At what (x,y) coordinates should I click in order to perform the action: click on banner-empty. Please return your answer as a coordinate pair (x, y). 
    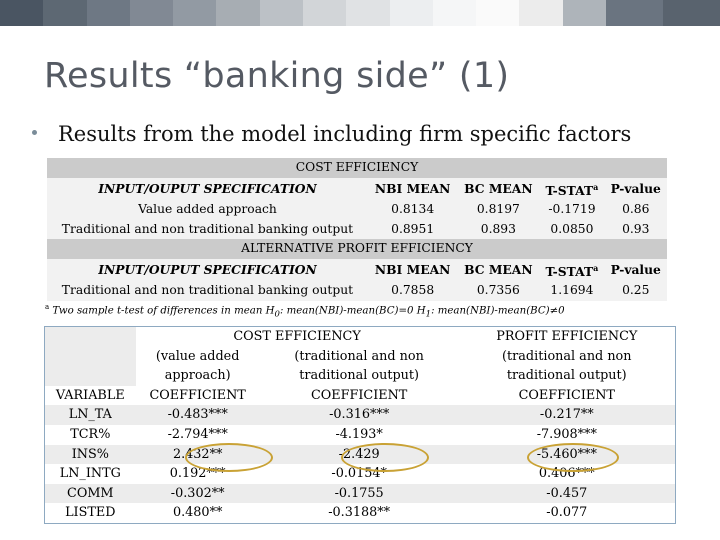
    Looking at the image, I should click on (89, 336).